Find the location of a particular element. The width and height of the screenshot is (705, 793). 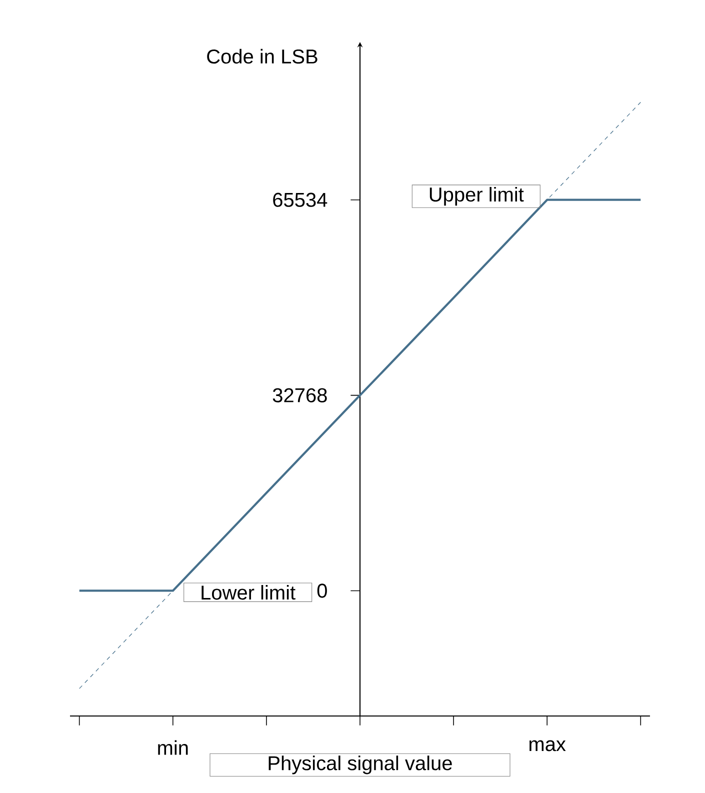

y-axis-title: Code in LSB is located at coordinates (262, 56).